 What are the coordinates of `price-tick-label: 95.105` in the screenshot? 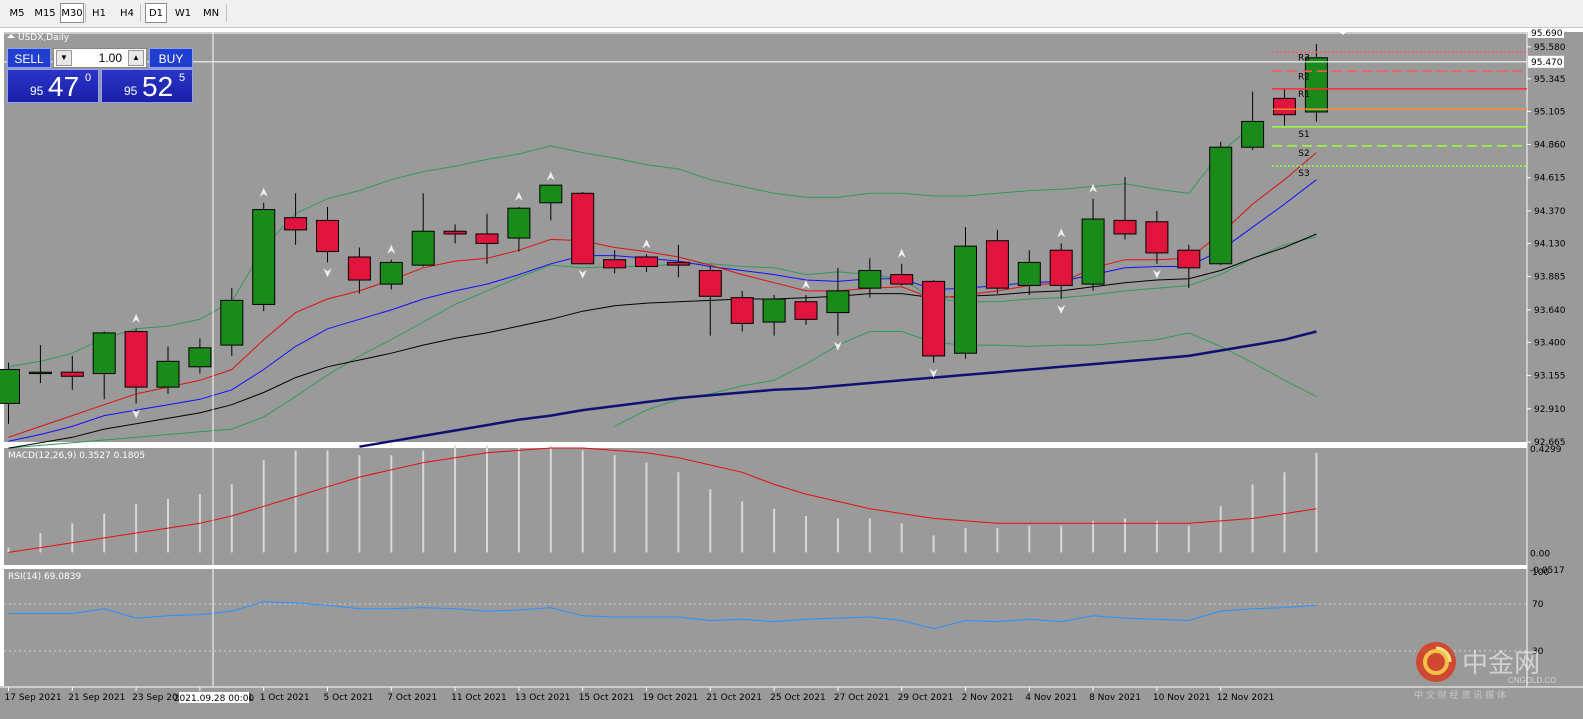 It's located at (1550, 112).